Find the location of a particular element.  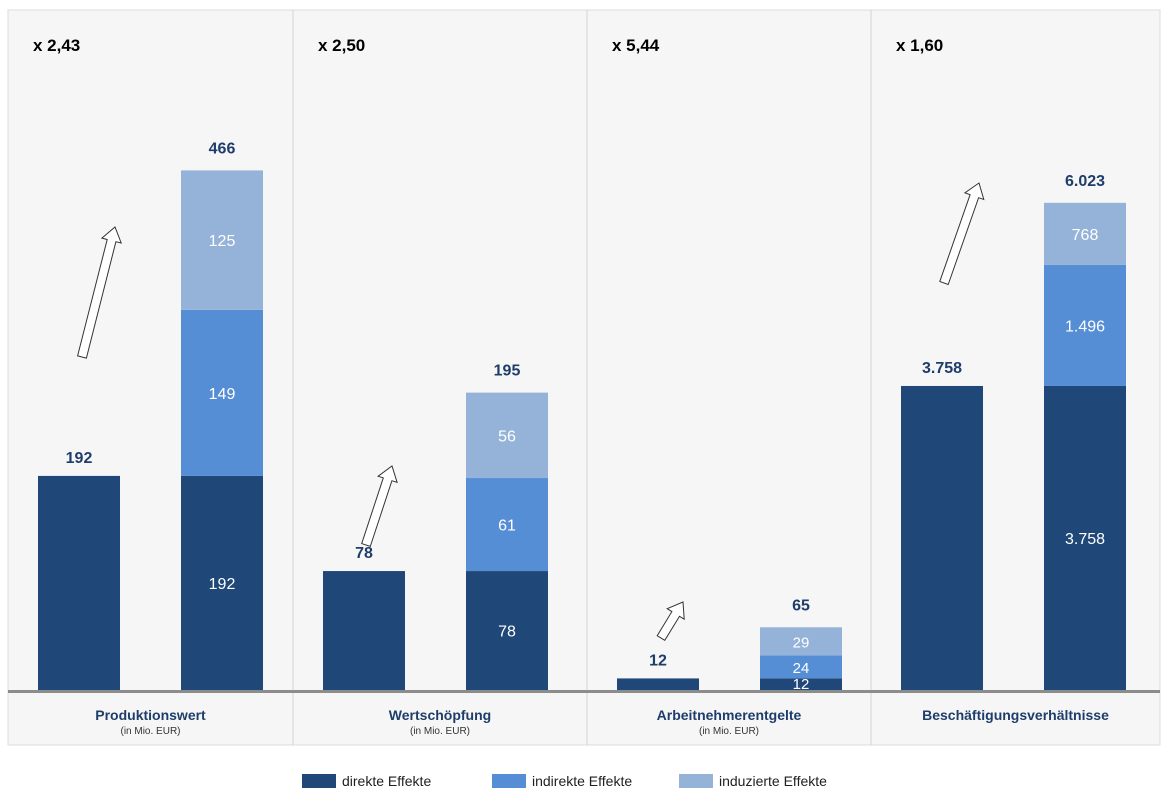

legend-label-induced: induzierte Effekte is located at coordinates (773, 781).